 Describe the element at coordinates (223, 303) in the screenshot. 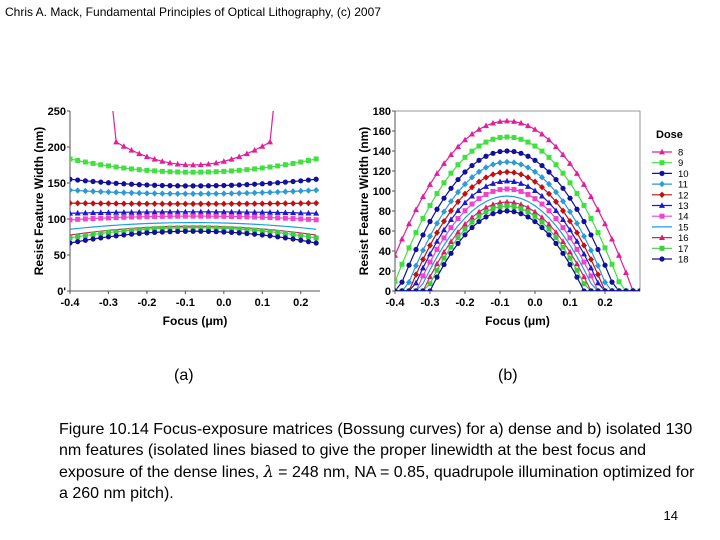

I see `x-tick-label: 0.0` at that location.